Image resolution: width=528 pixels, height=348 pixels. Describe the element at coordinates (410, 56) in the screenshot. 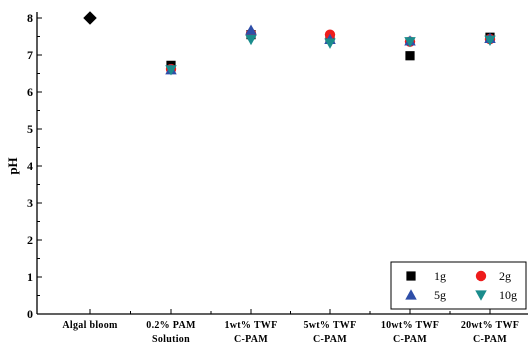

I see `data-point-1g` at that location.